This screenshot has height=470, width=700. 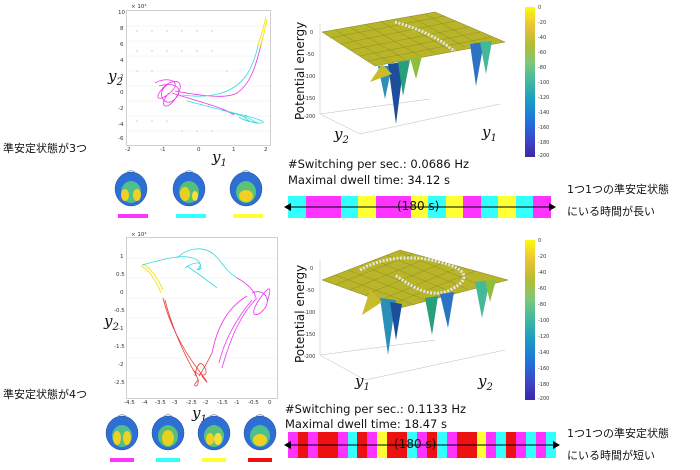 I want to click on top-surface-wells, so click(x=431, y=82).